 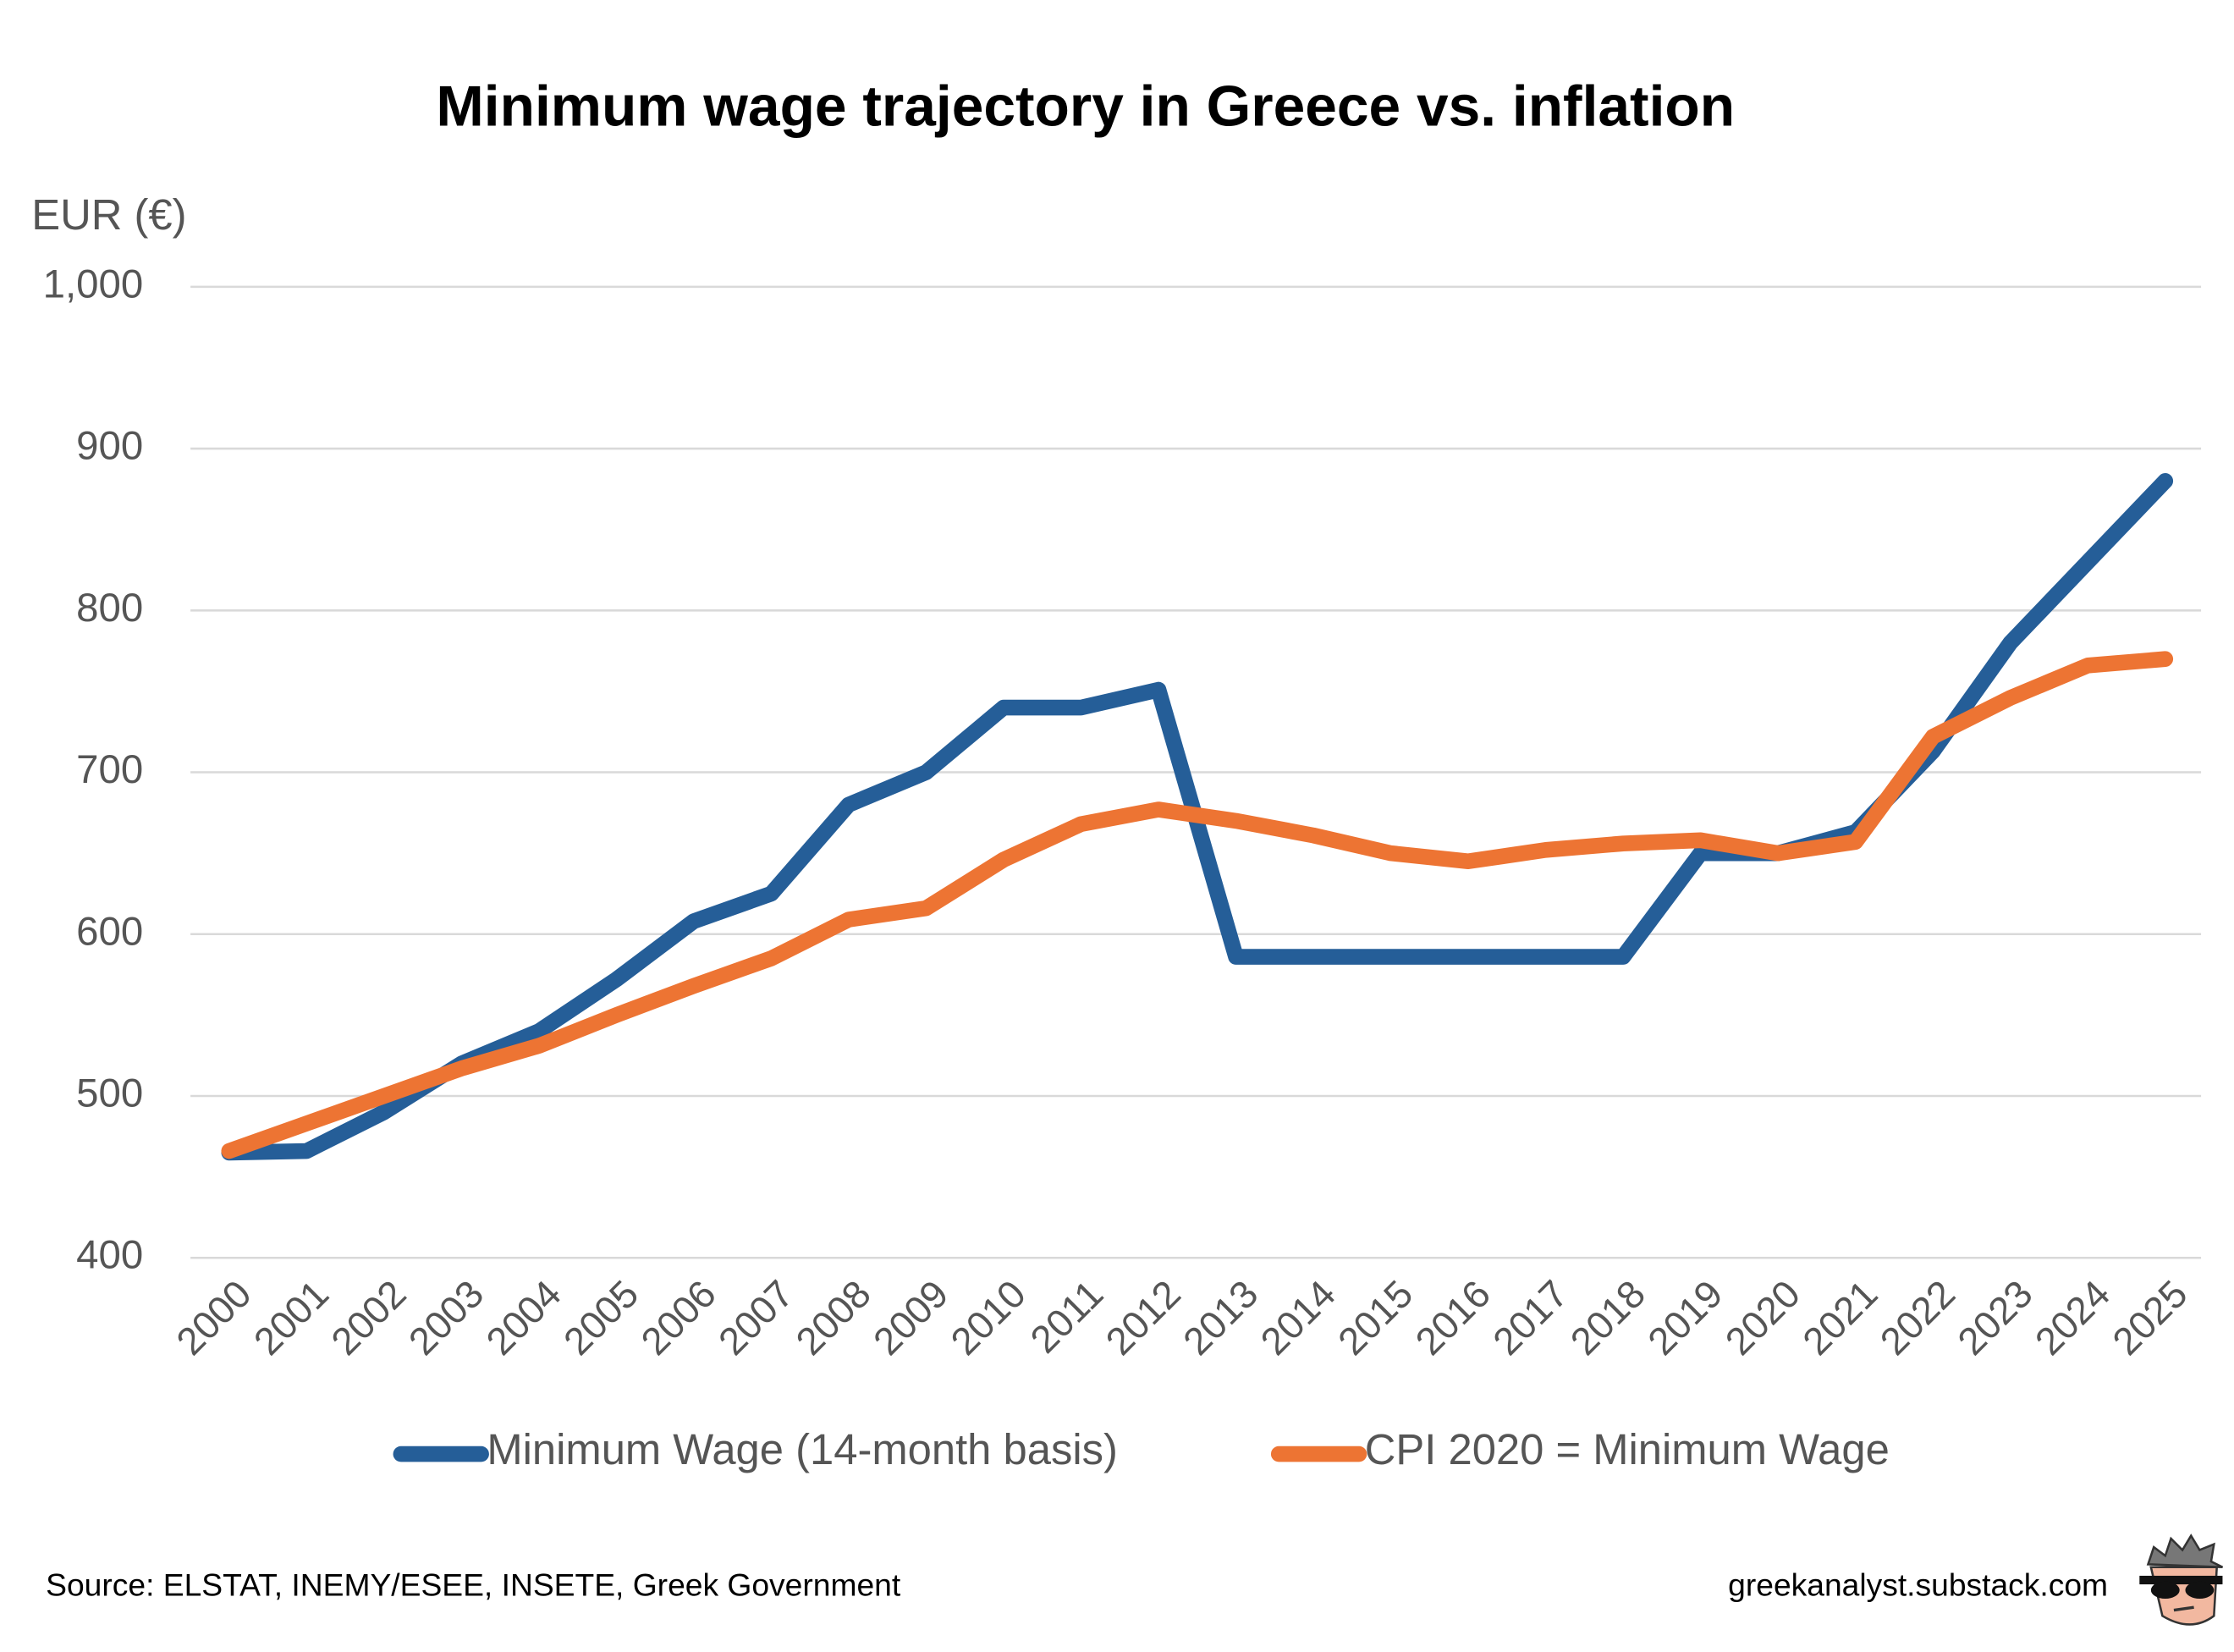 What do you see at coordinates (2072, 1317) in the screenshot?
I see `x-tick-label: 2024` at bounding box center [2072, 1317].